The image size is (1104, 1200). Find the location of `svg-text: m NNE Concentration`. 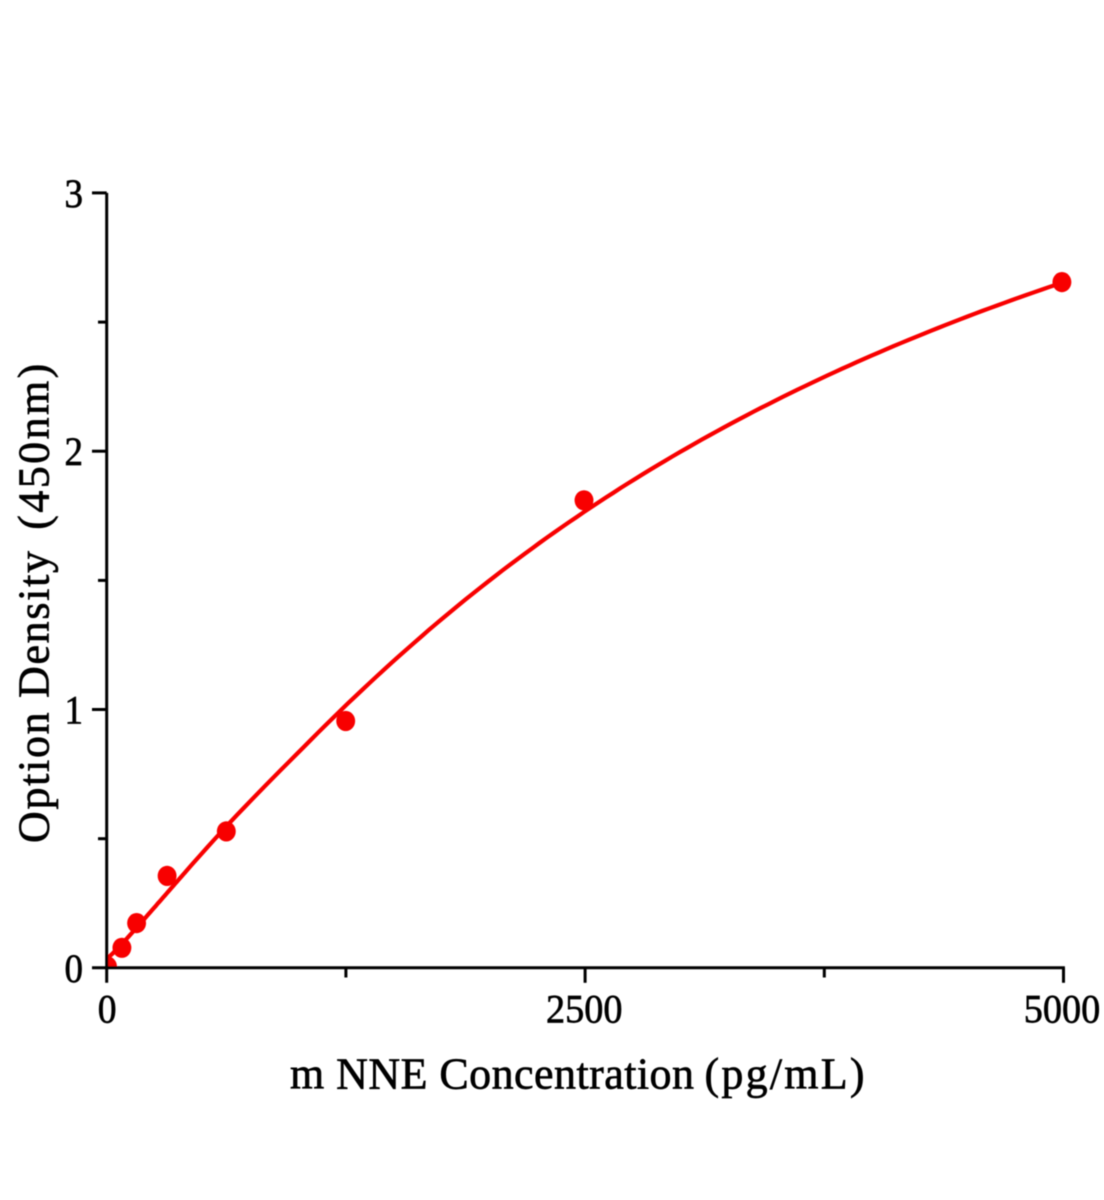

svg-text: m NNE Concentration is located at coordinates (492, 1073).